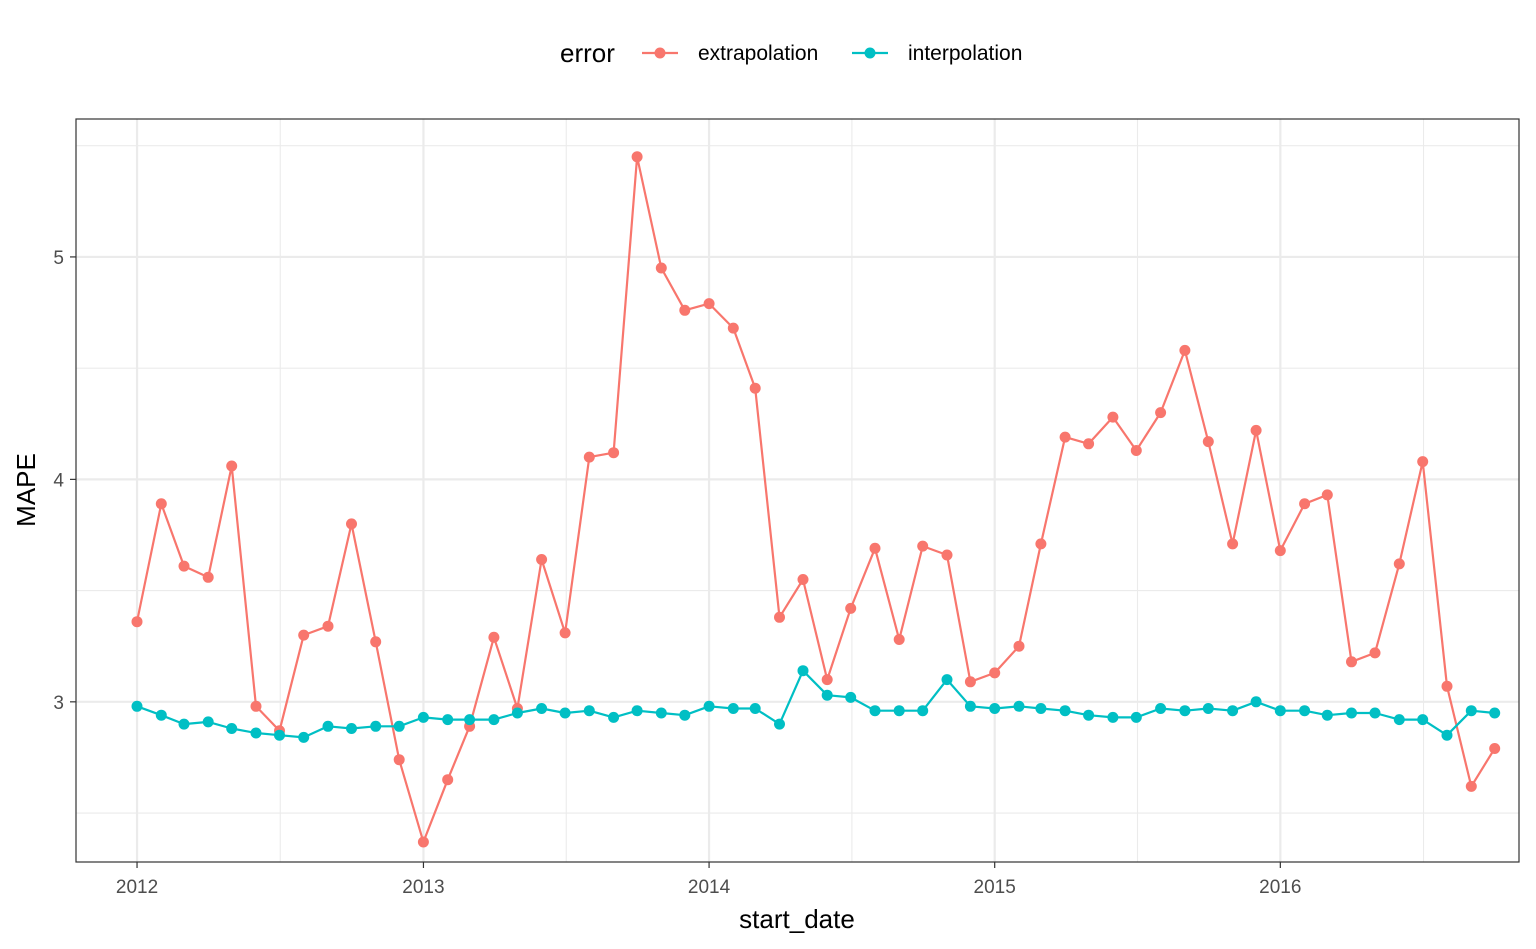 Image resolution: width=1536 pixels, height=949 pixels. I want to click on legend-label-extrapolation: extrapolation, so click(758, 53).